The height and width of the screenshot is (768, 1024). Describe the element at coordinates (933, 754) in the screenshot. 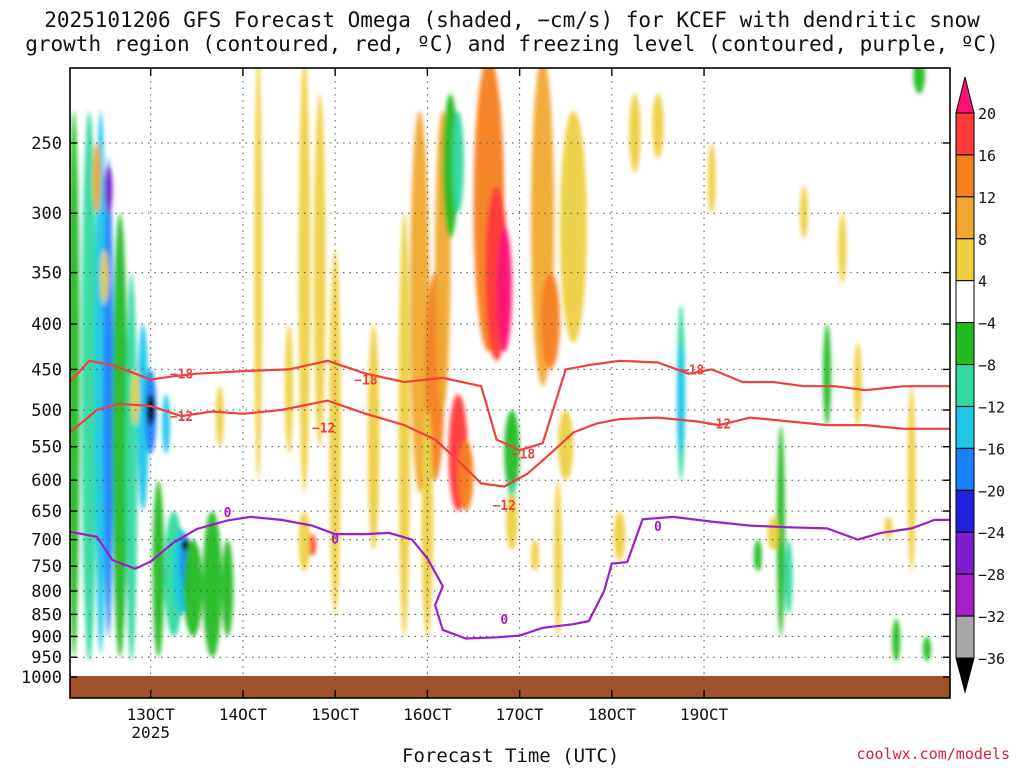

I see `credit-text: coolwx.com/models` at that location.